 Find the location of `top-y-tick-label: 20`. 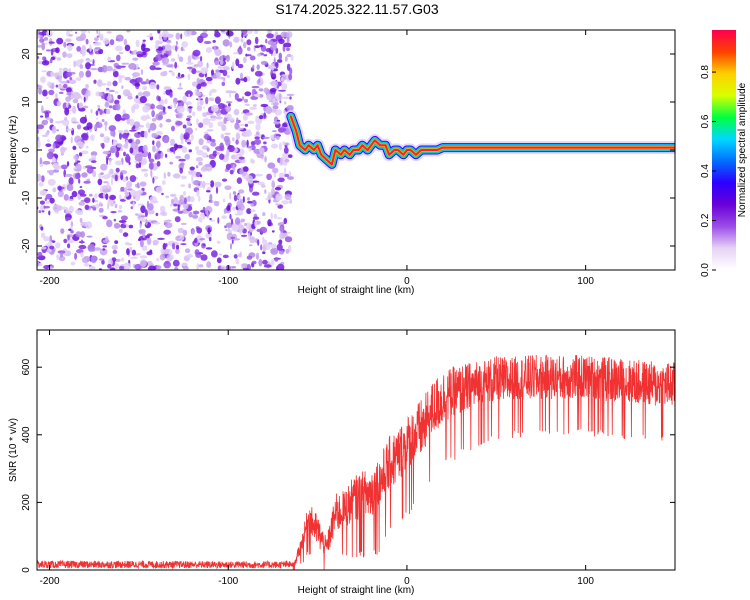

top-y-tick-label: 20 is located at coordinates (26, 54).